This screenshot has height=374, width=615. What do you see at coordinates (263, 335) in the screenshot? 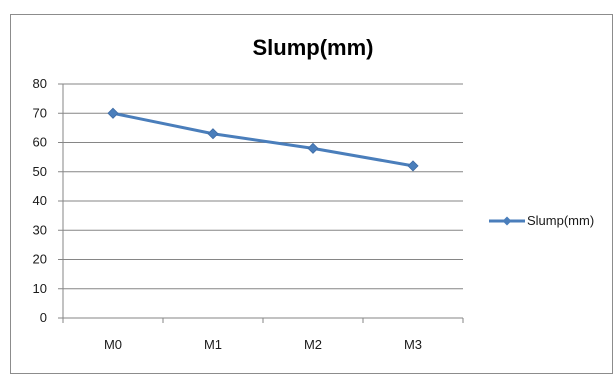
I see `x-axis-ticks: M0 M1 M2 M3` at bounding box center [263, 335].